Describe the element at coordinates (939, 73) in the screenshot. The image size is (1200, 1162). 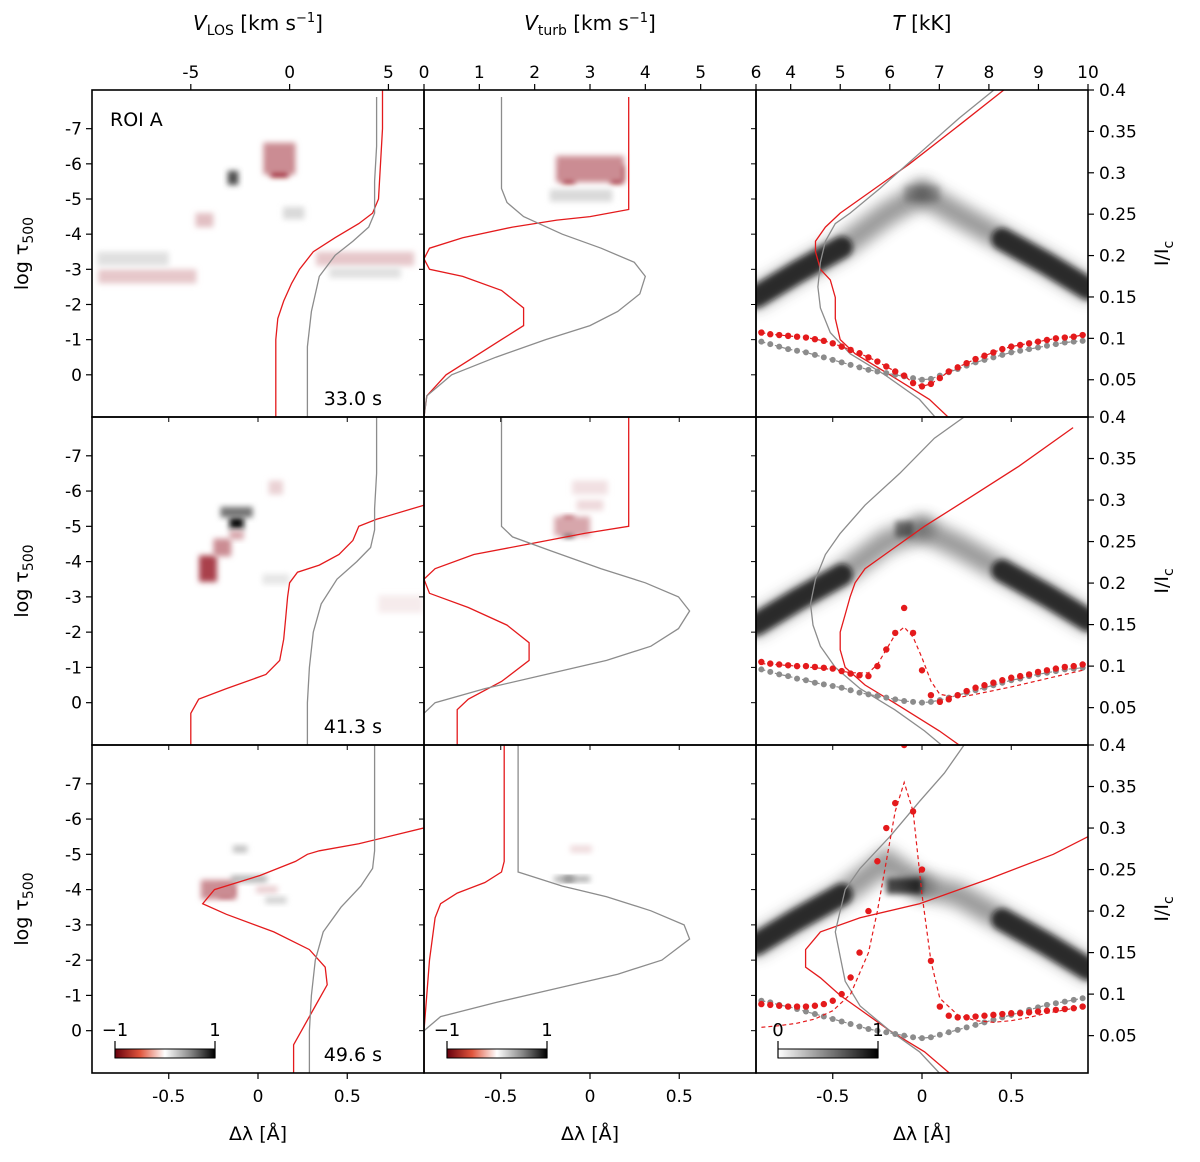
I see `top-tick-label: 7` at that location.